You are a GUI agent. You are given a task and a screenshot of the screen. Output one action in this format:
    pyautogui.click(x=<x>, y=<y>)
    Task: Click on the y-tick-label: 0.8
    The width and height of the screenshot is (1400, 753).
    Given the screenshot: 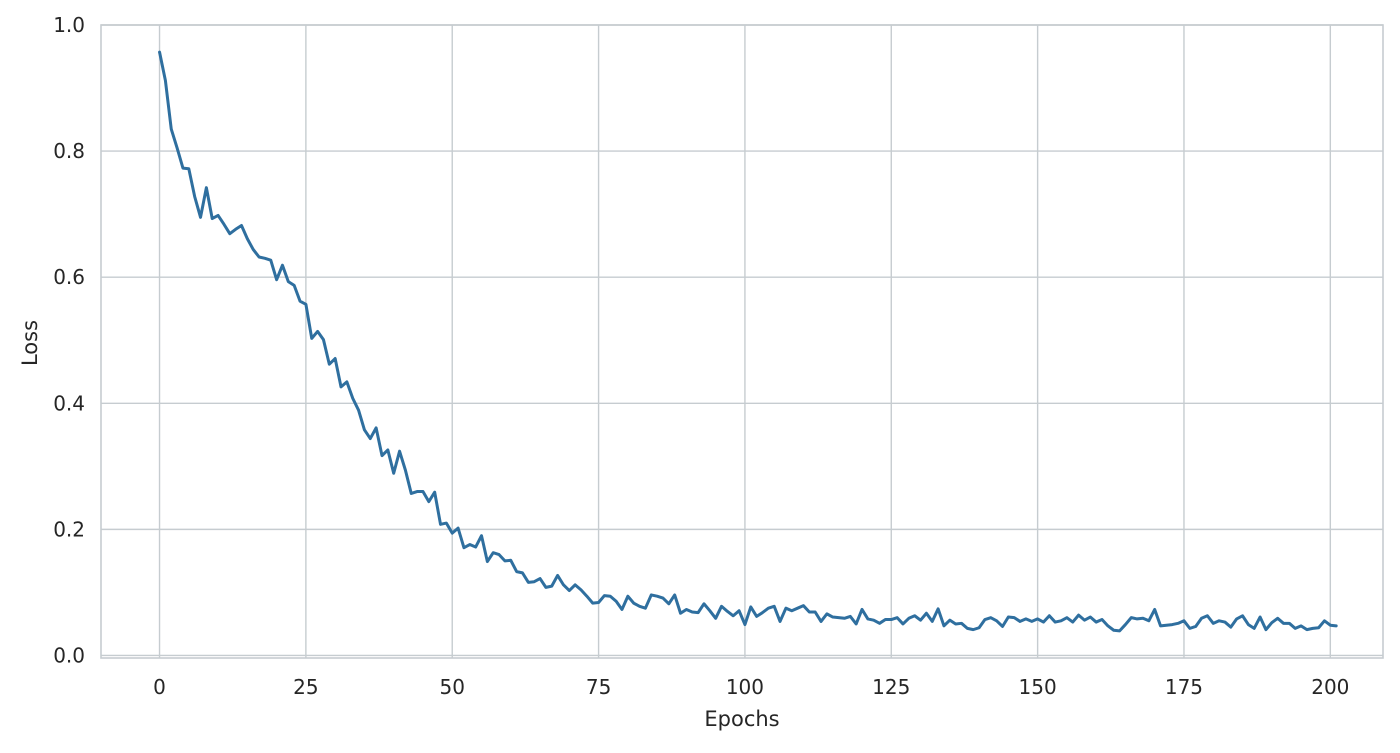 What is the action you would take?
    pyautogui.click(x=69, y=151)
    